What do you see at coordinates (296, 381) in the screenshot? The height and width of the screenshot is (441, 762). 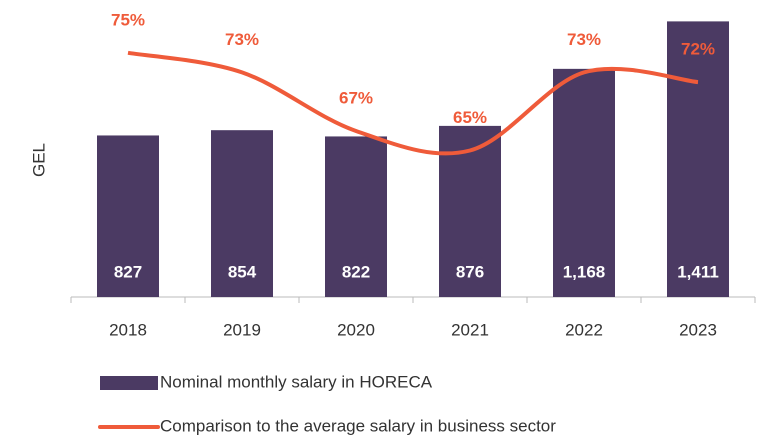 I see `legend-label: Nominal monthly salary in HORECA` at bounding box center [296, 381].